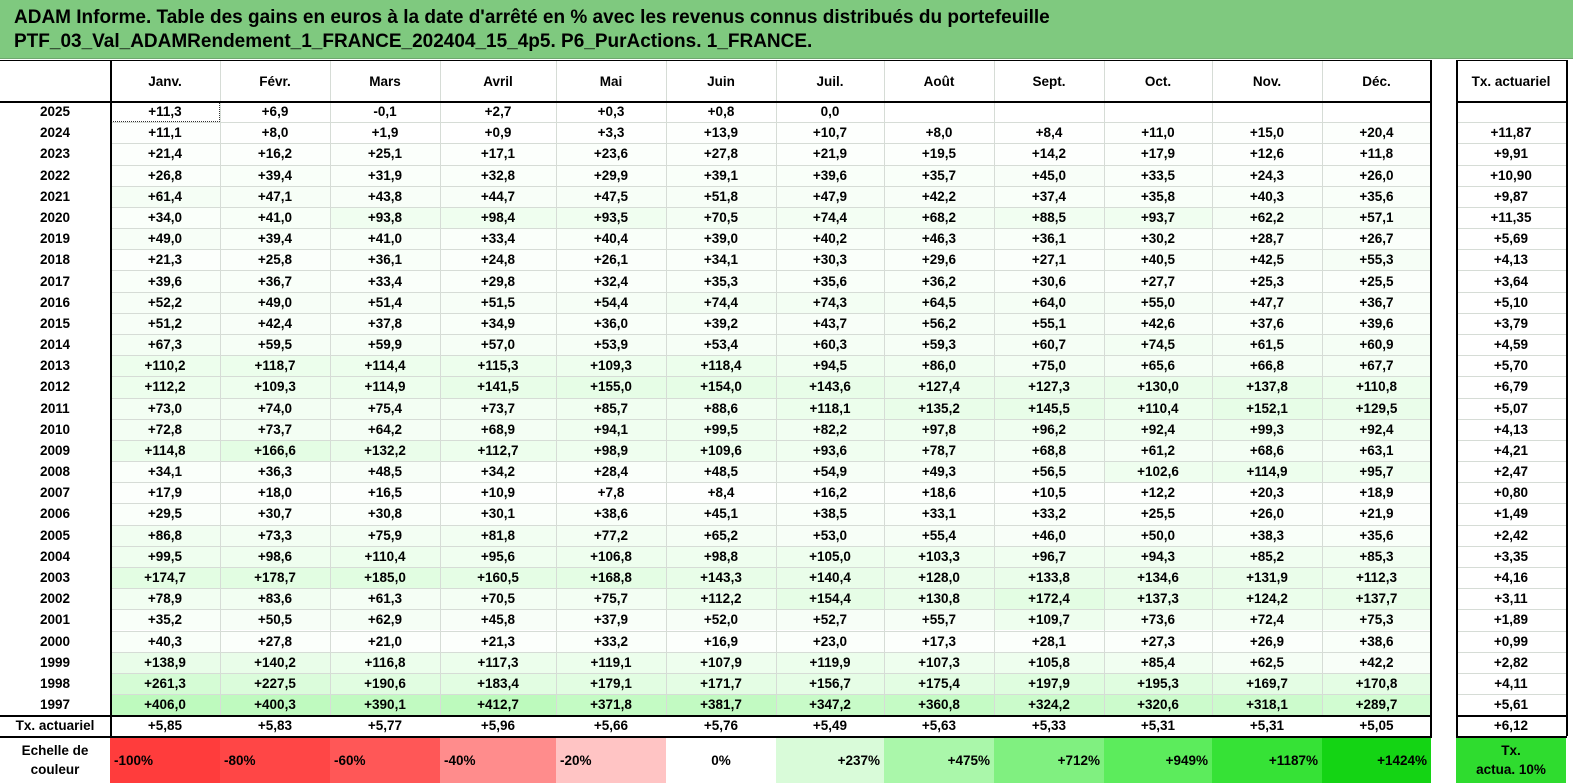  I want to click on table-cell: +61,4, so click(165, 196).